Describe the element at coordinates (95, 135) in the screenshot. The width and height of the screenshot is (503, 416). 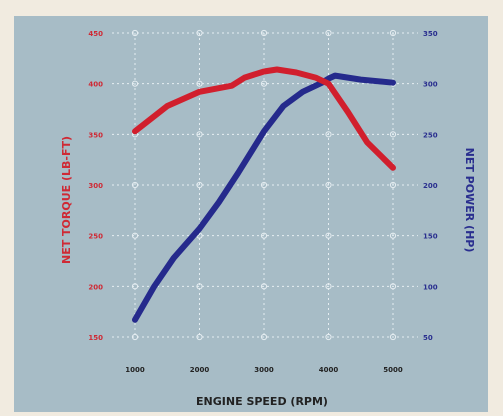
I see `left-tick-label: 350` at that location.